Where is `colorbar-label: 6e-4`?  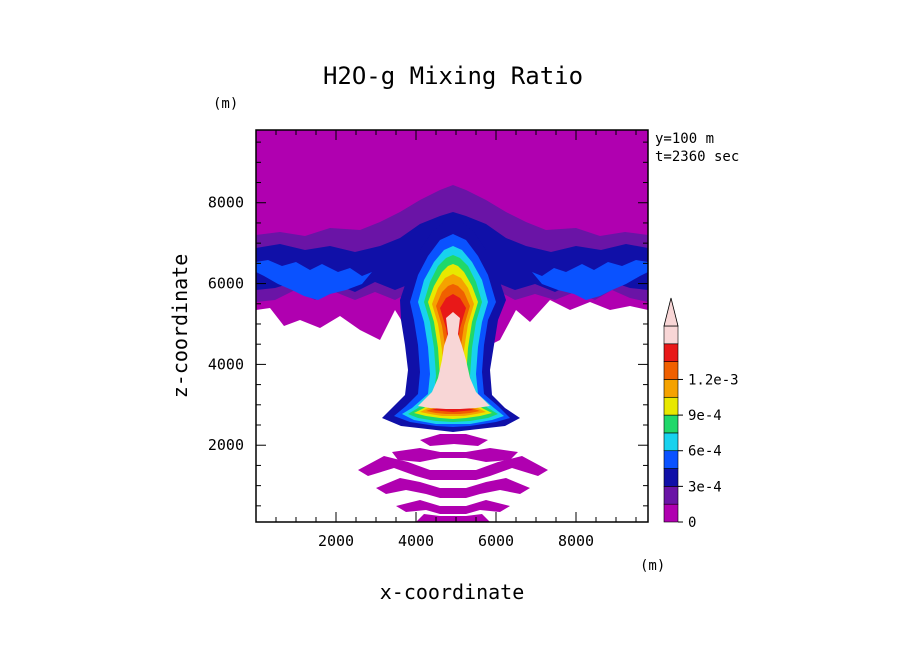
colorbar-label: 6e-4 is located at coordinates (705, 452).